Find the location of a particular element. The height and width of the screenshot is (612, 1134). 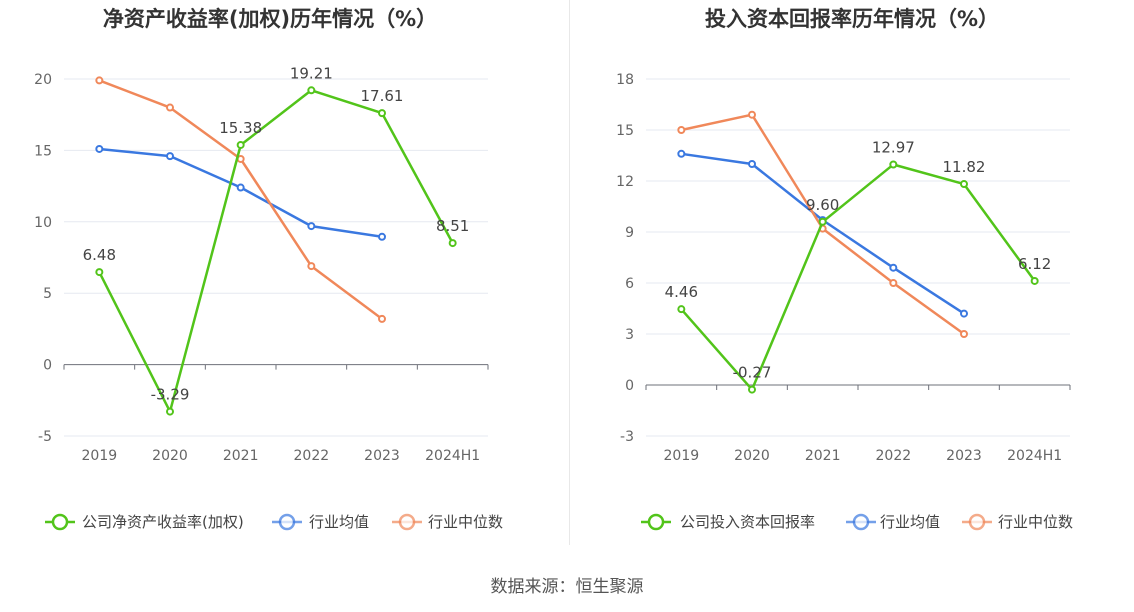

data-label: 12.97 is located at coordinates (893, 148).